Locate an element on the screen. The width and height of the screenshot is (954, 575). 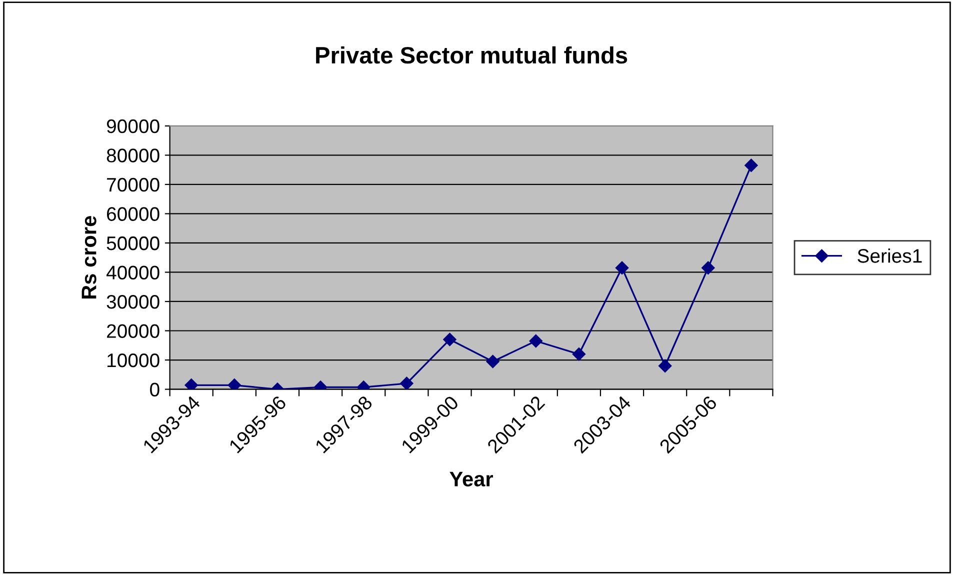
y-tick-label: 30000 is located at coordinates (133, 301).